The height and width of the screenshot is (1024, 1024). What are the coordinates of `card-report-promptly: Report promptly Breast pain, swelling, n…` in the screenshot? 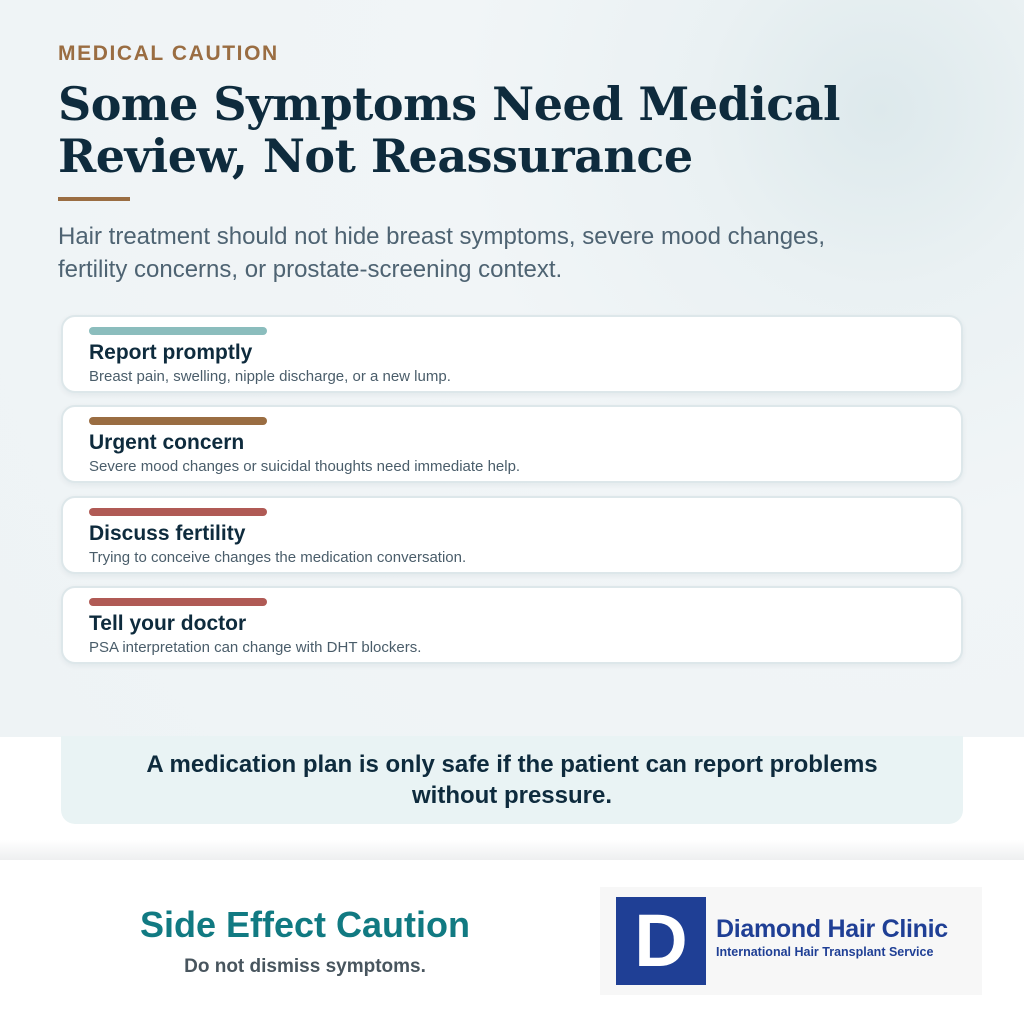 It's located at (512, 354).